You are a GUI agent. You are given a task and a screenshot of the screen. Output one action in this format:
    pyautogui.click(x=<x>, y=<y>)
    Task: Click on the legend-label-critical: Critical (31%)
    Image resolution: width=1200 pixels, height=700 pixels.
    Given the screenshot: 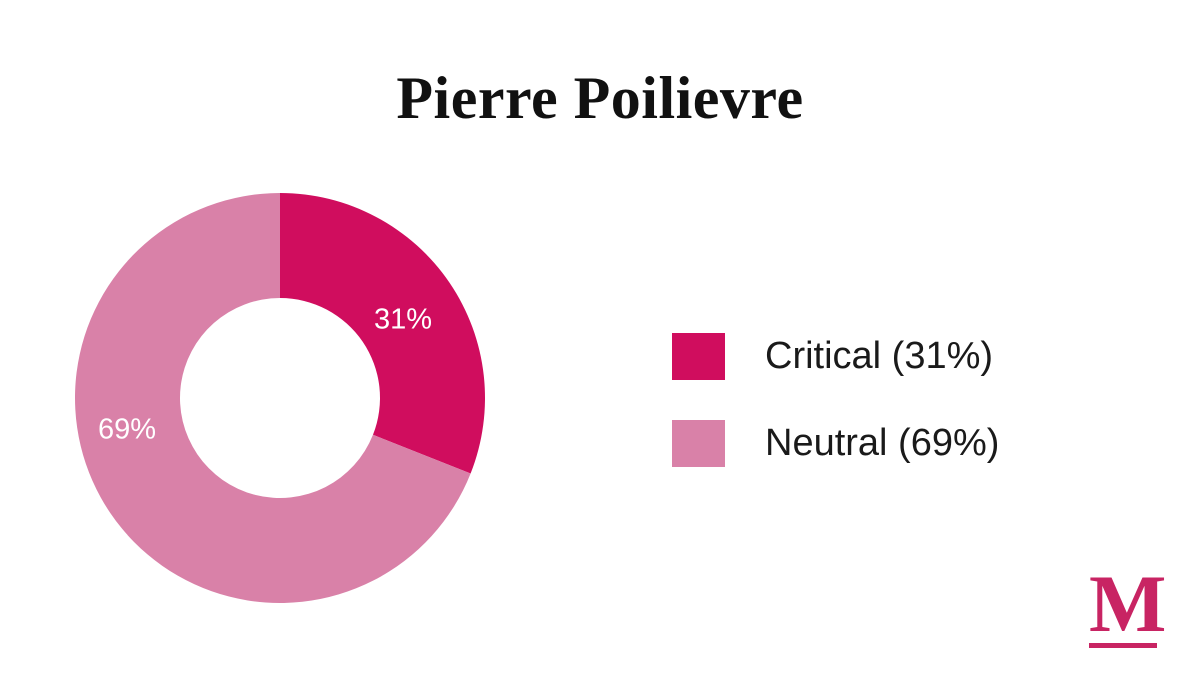 What is the action you would take?
    pyautogui.click(x=879, y=356)
    